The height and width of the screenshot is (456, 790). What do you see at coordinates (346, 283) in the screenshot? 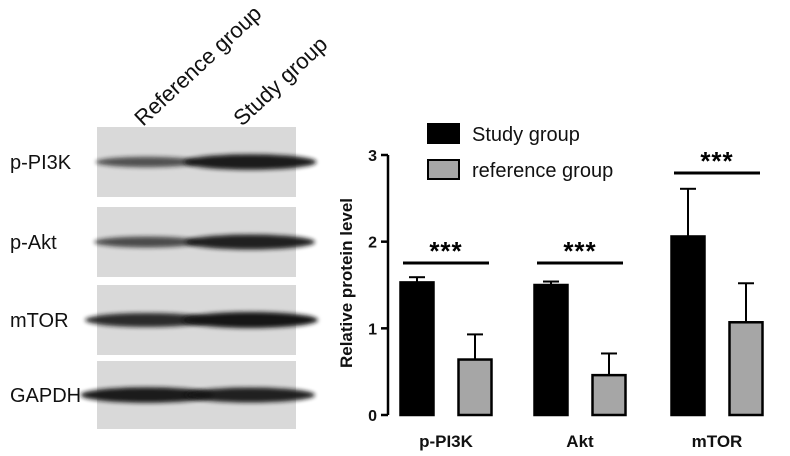
I see `y-axis-title: Relative protein level` at bounding box center [346, 283].